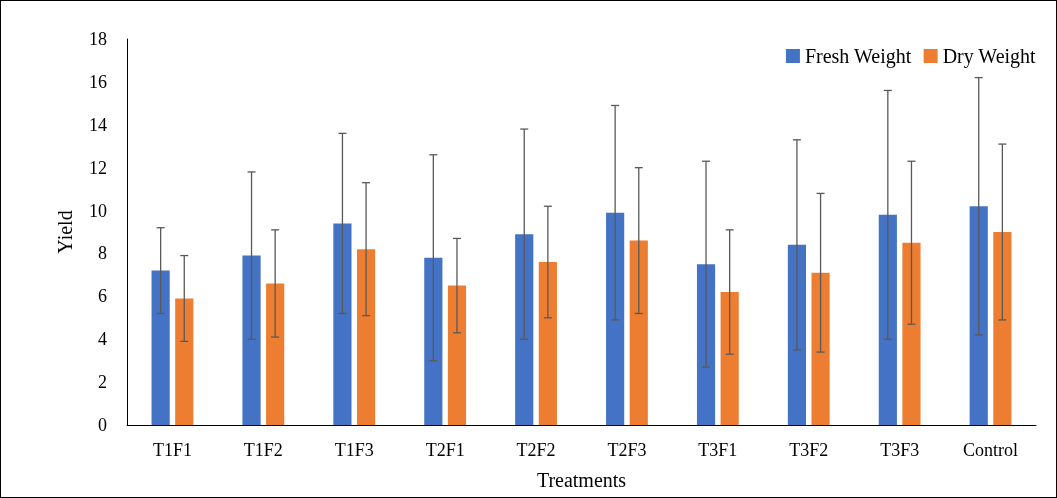  What do you see at coordinates (102, 382) in the screenshot?
I see `y-tick-label: 2` at bounding box center [102, 382].